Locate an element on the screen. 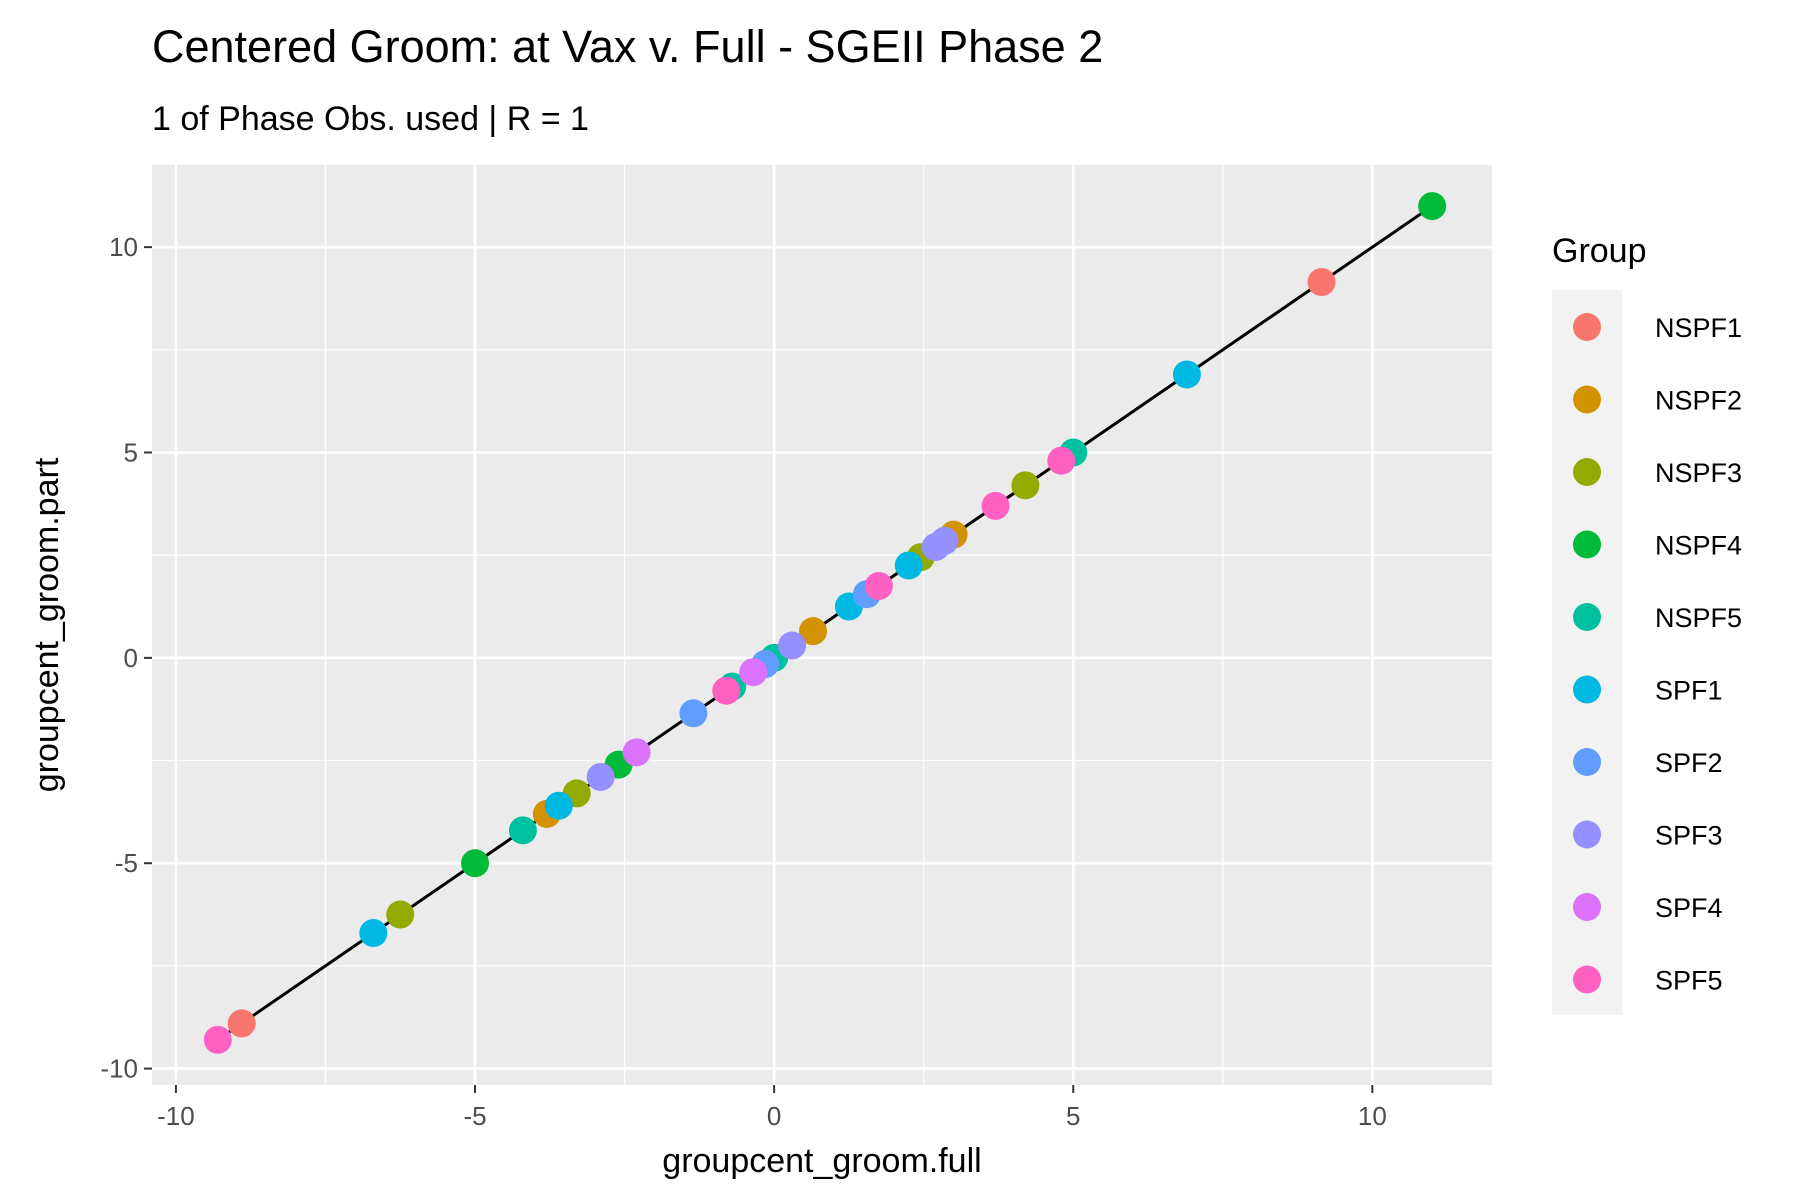  legend-label: SPF3 is located at coordinates (1689, 836).